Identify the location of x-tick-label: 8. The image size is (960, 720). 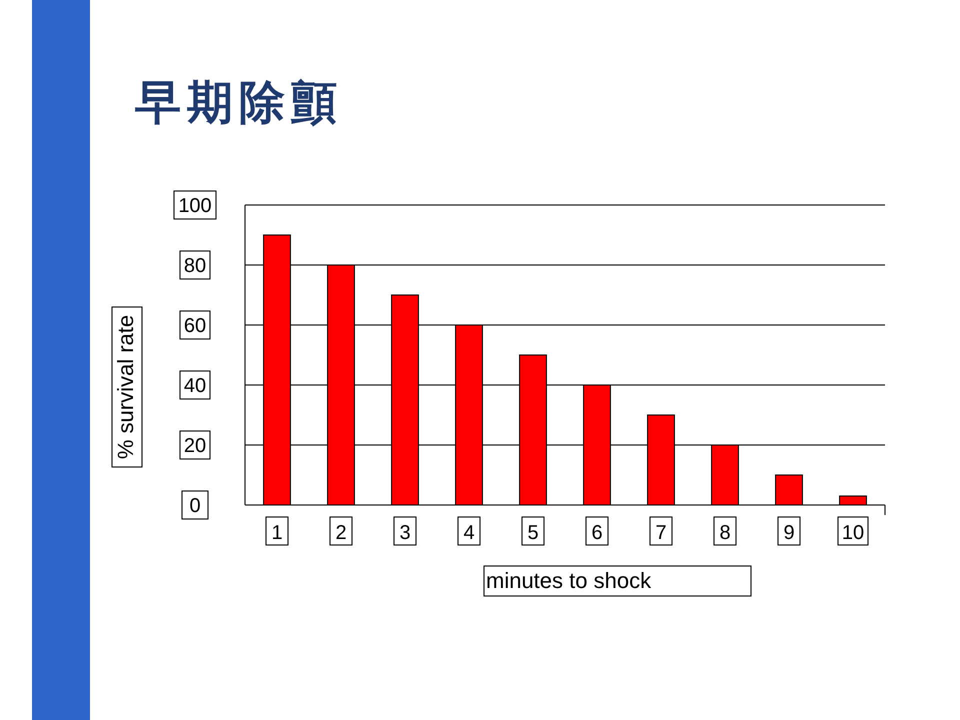
(725, 533).